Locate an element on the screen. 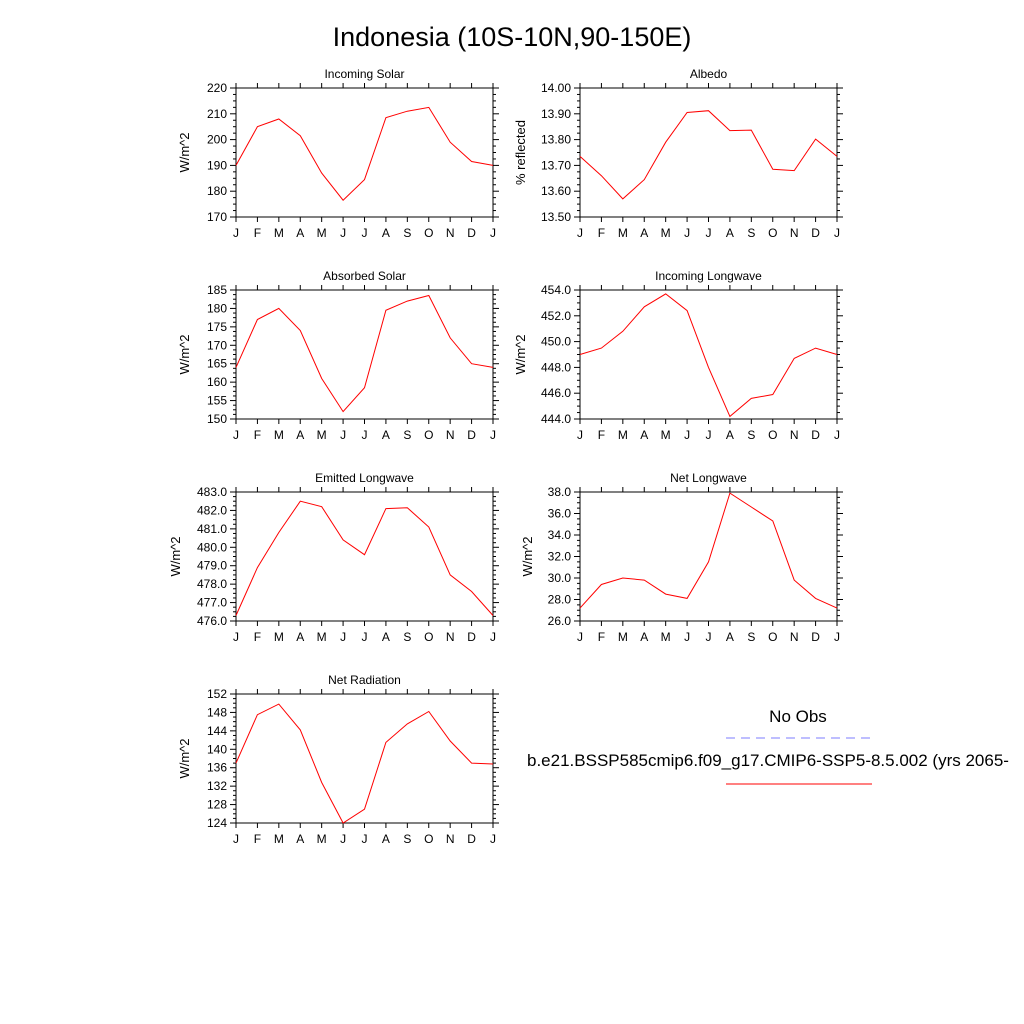  incoming-solar-title: Incoming Solar is located at coordinates (364, 74).